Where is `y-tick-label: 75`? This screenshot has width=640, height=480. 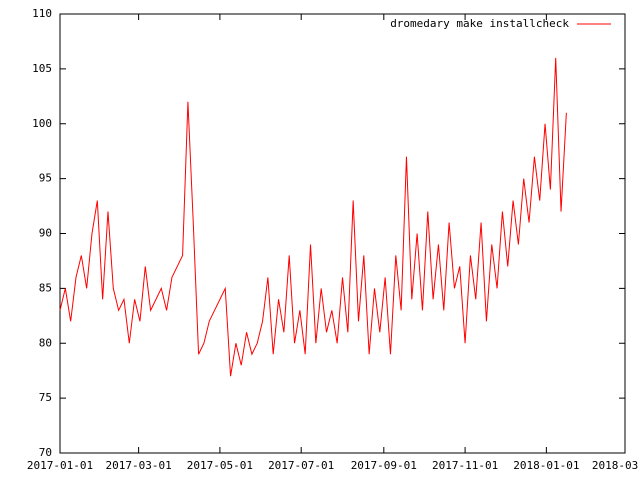
y-tick-label: 75 is located at coordinates (45, 397).